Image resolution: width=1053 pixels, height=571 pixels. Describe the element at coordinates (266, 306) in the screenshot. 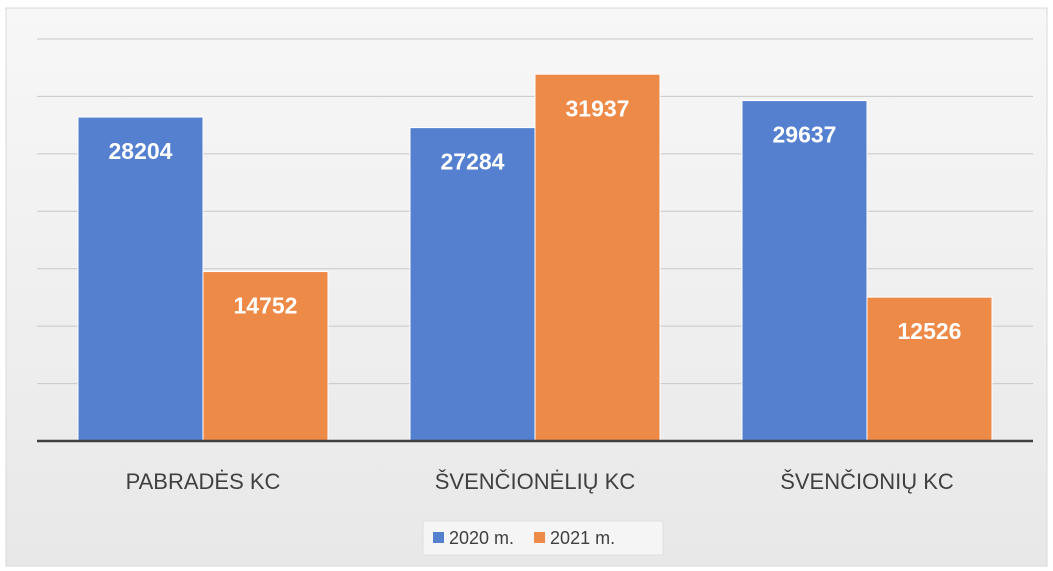

I see `data-label: 14752` at that location.